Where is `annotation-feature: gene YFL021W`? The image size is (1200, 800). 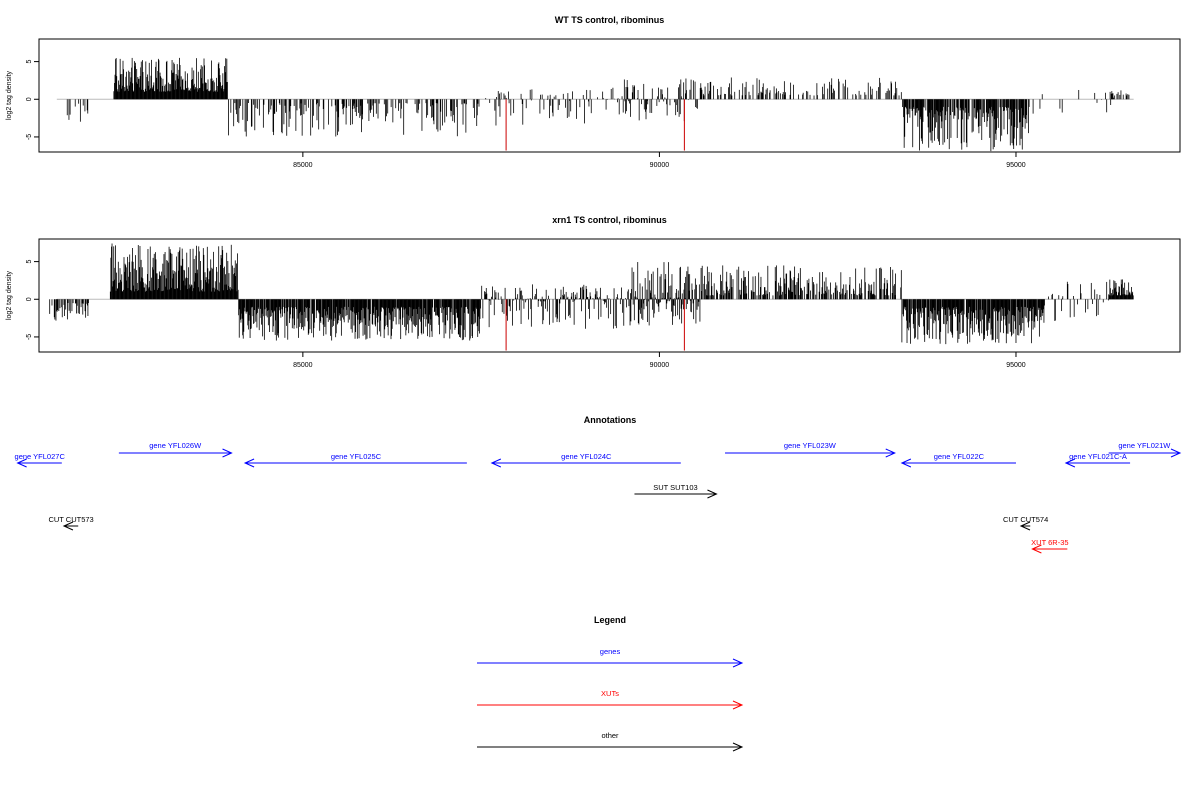
annotation-feature: gene YFL021W is located at coordinates (1145, 449).